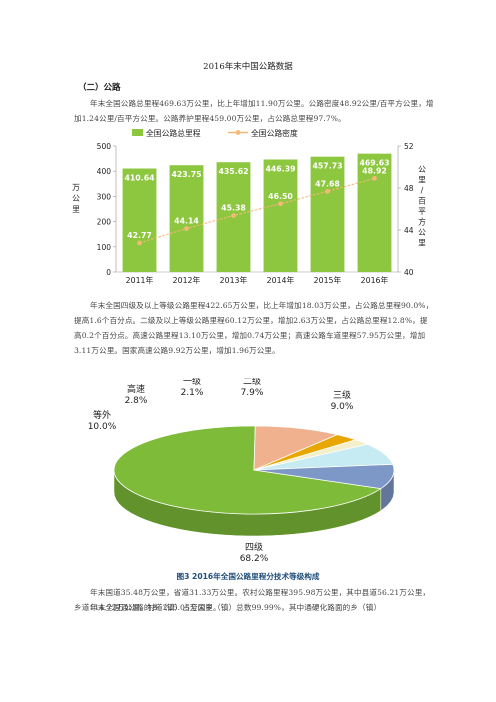  Describe the element at coordinates (252, 382) in the screenshot. I see `pie-slice-label: 二级` at that location.